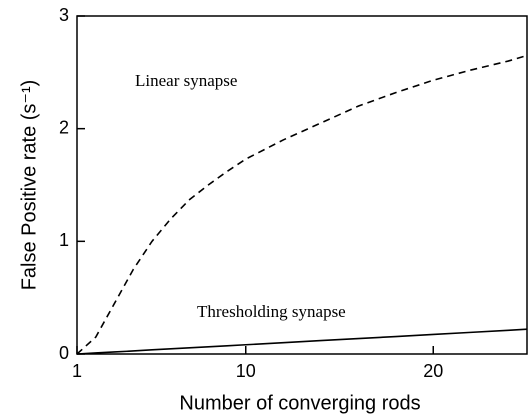 This screenshot has width=529, height=419. I want to click on y-tick-label: 1, so click(64, 240).